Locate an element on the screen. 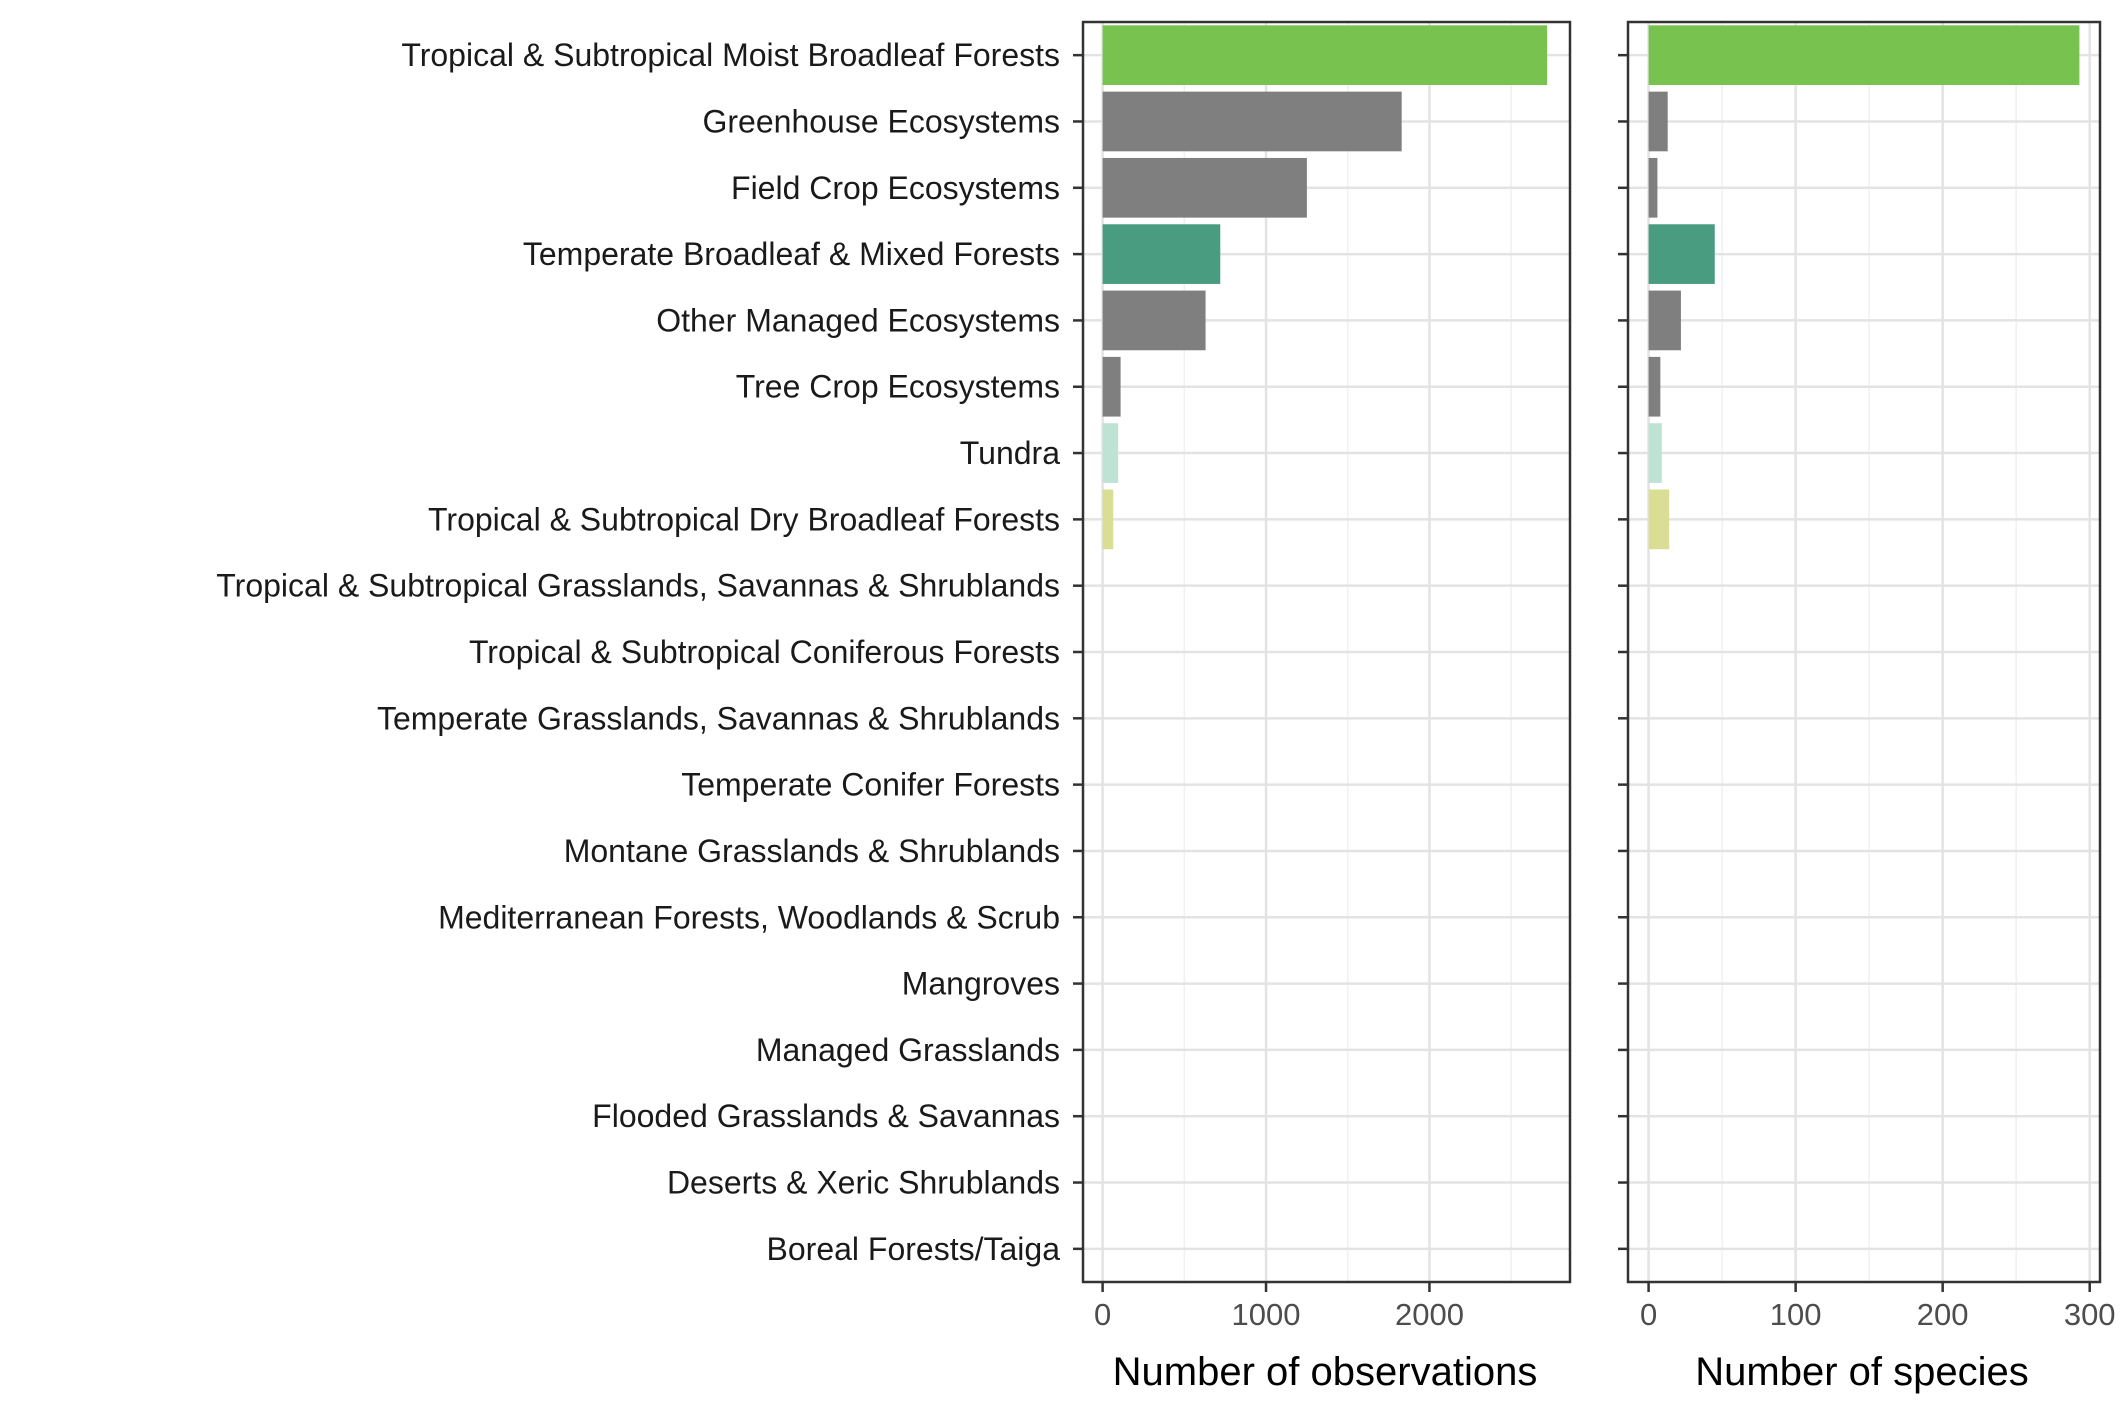  category-label: Mangroves is located at coordinates (981, 984).